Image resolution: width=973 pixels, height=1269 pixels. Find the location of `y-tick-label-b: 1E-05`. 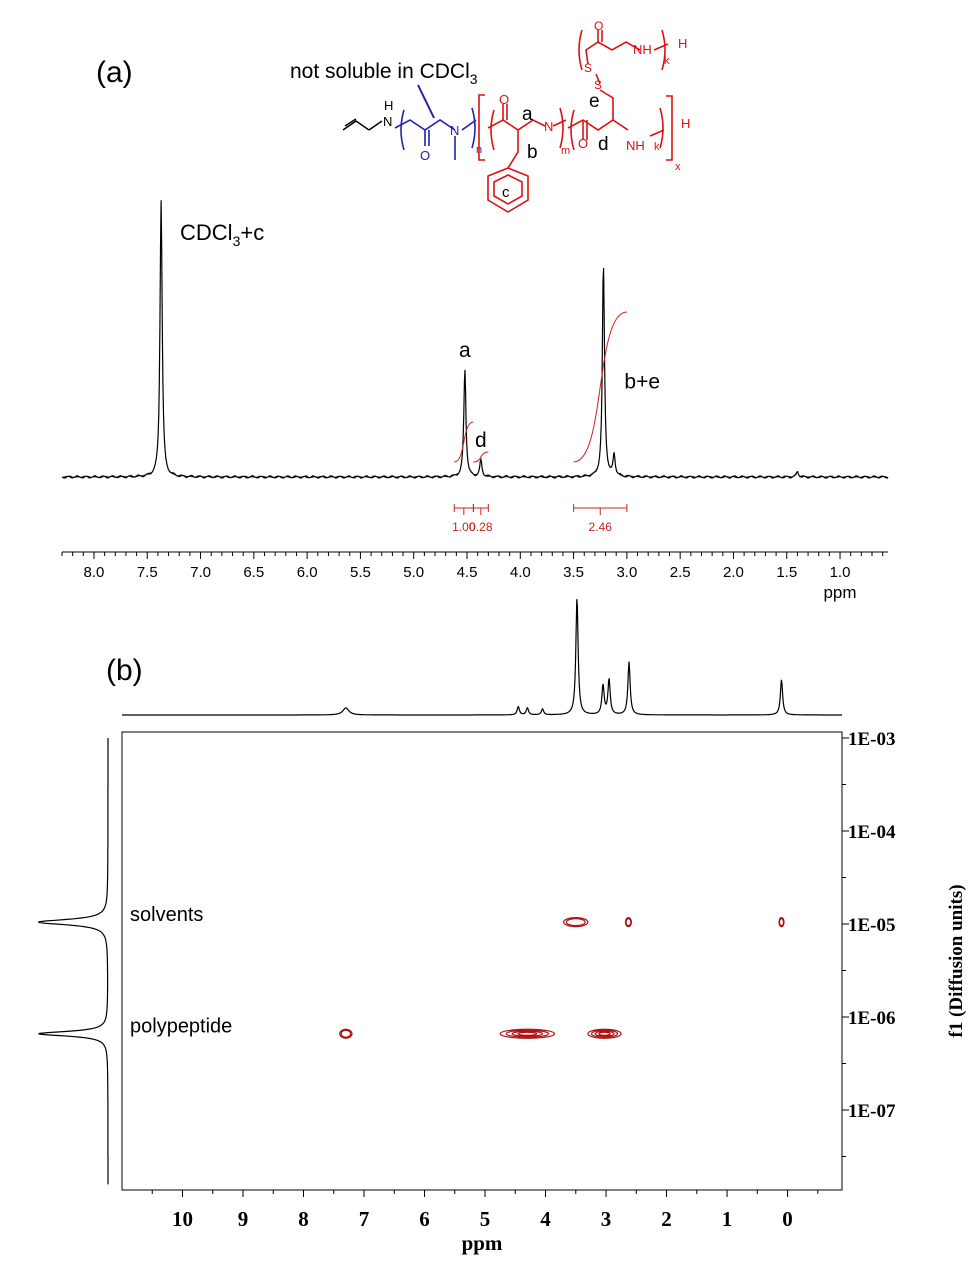

y-tick-label-b: 1E-05 is located at coordinates (872, 925).